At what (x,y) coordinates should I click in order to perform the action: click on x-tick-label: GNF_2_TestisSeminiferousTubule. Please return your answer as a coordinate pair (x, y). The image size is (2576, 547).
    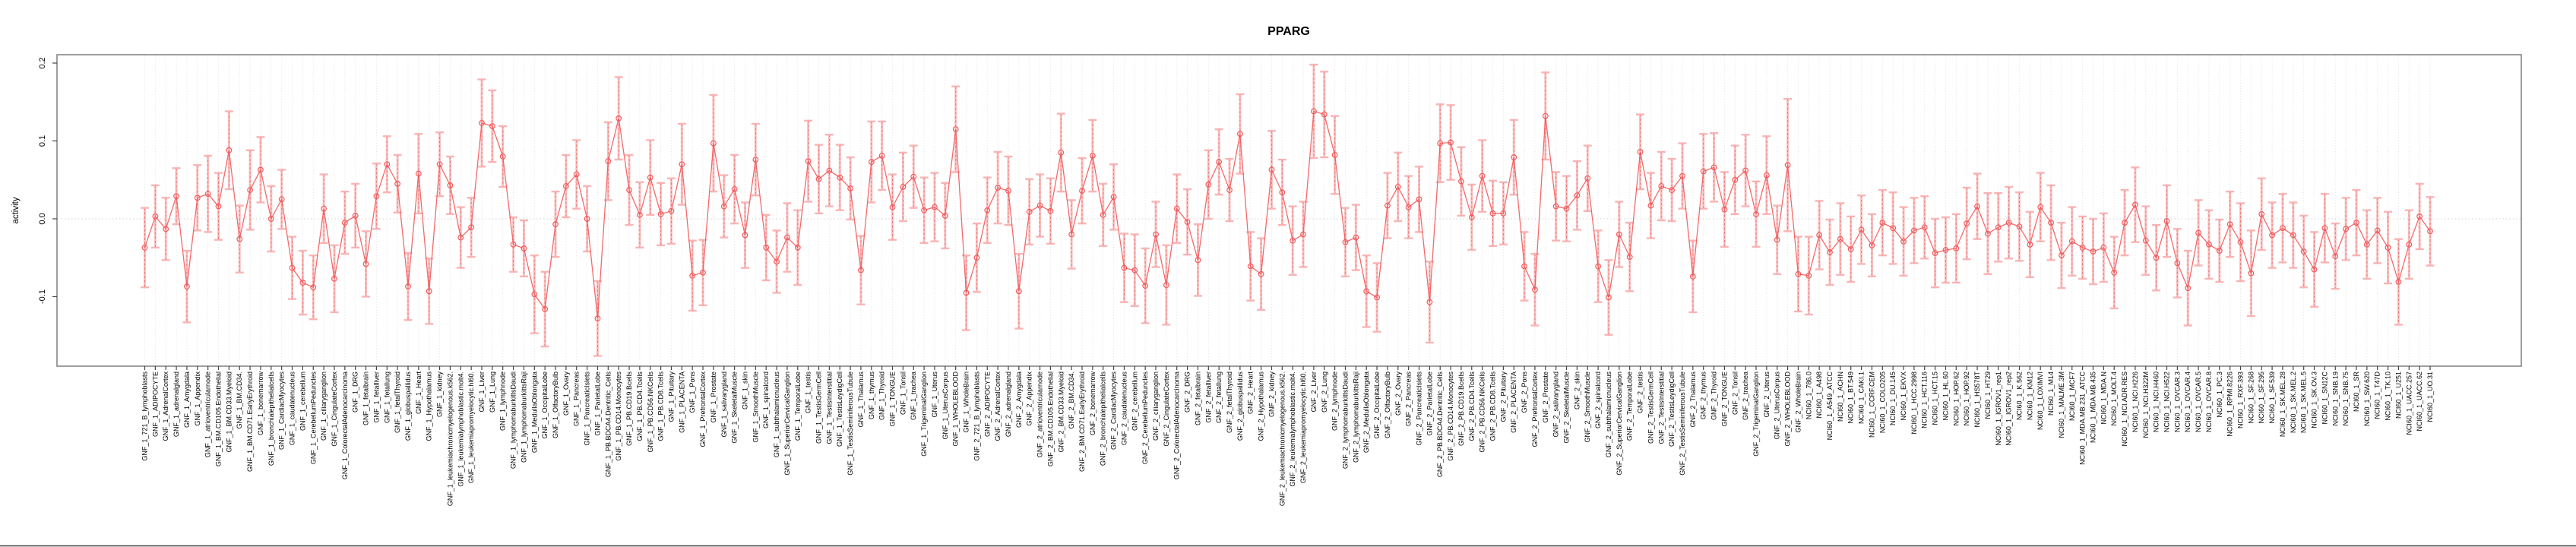
    Looking at the image, I should click on (1682, 424).